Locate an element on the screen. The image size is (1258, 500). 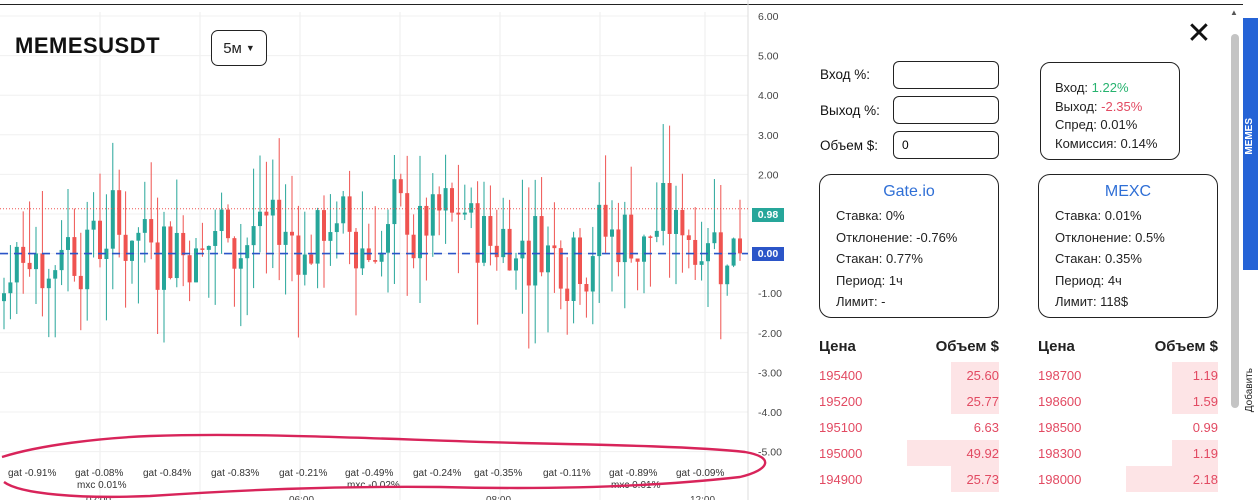
orderbook-volume: 1.19 is located at coordinates (1205, 375).